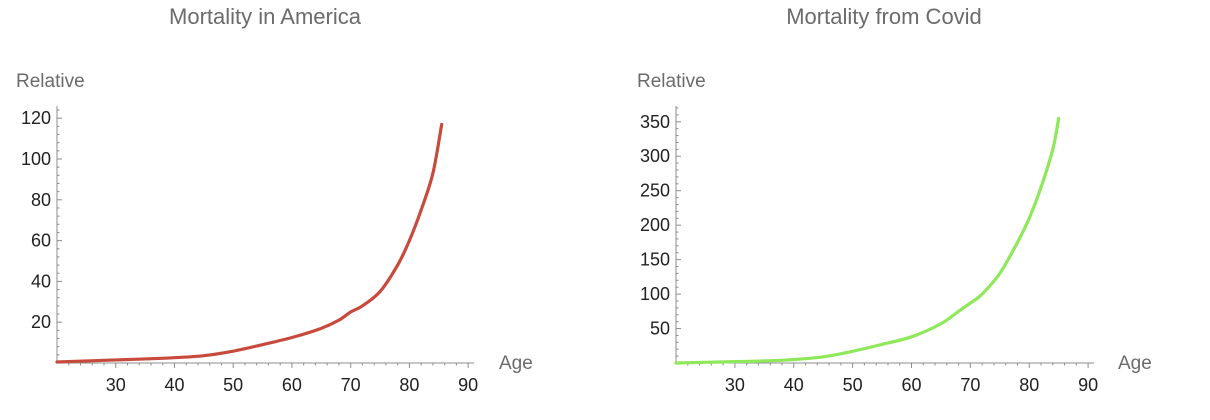 This screenshot has width=1210, height=420. I want to click on y-tick-label: 200, so click(655, 225).